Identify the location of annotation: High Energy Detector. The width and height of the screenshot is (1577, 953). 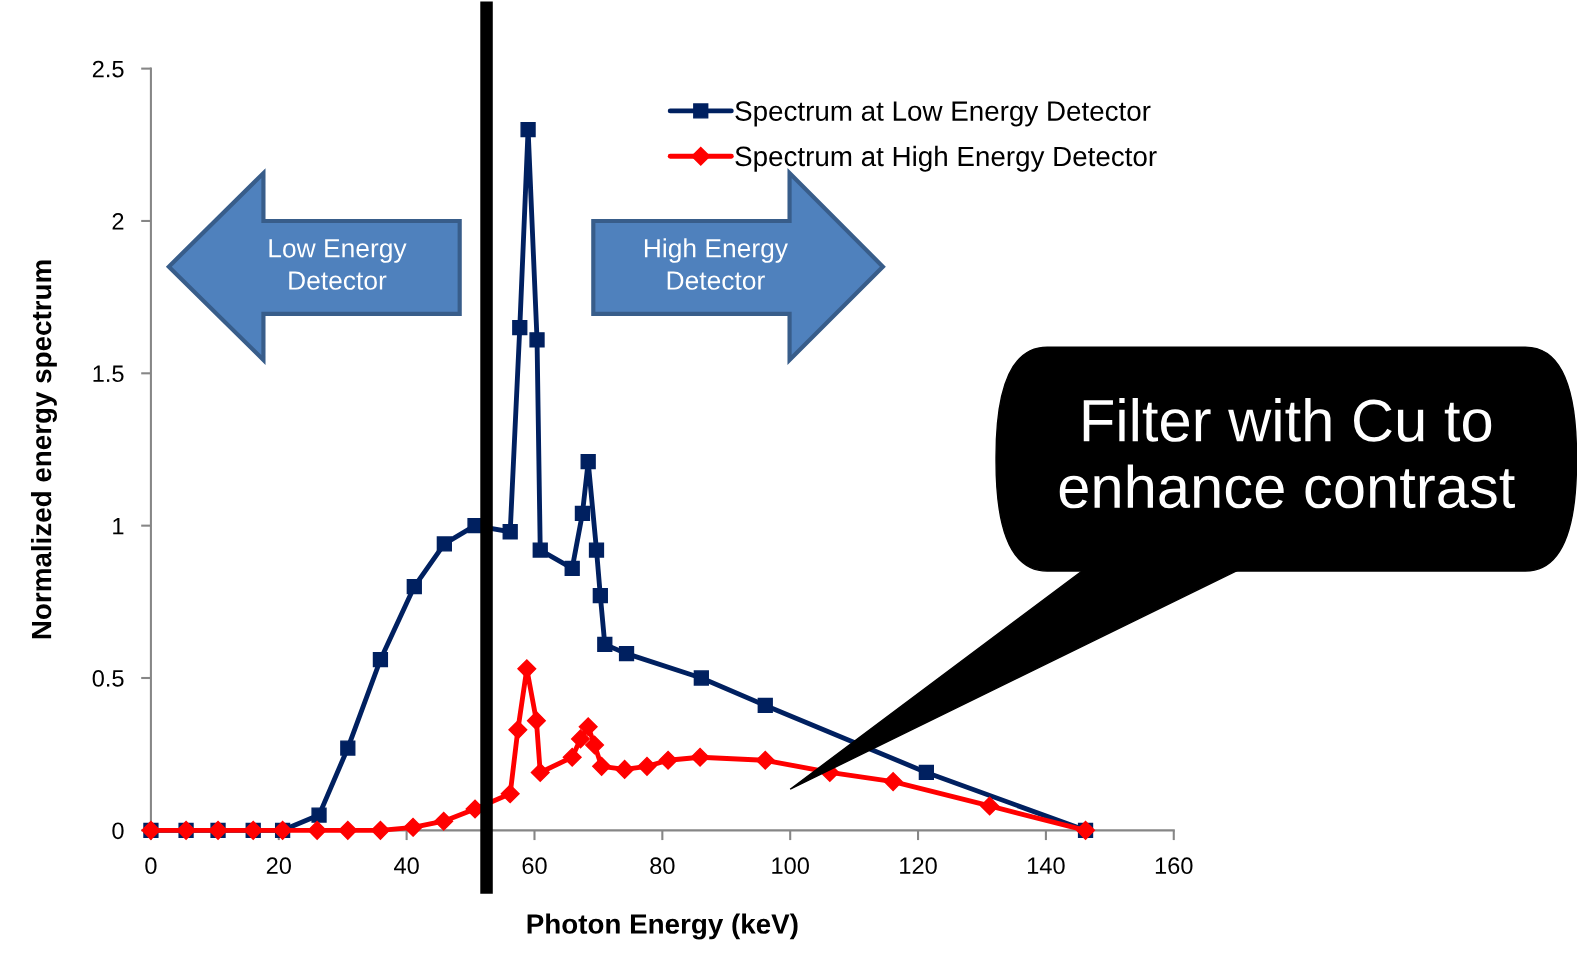
(716, 264).